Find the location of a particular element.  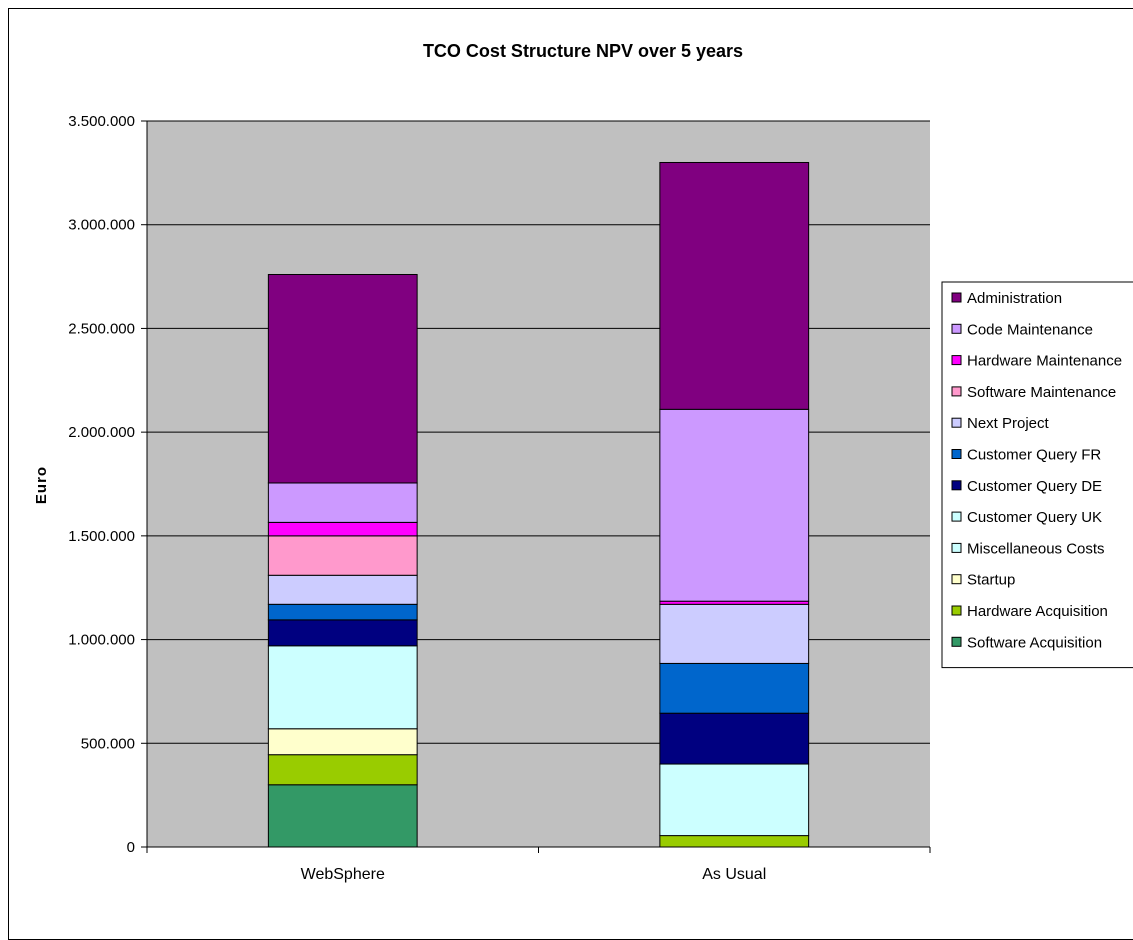

legend-label-customer-query-uk: Customer Query UK is located at coordinates (1034, 517).